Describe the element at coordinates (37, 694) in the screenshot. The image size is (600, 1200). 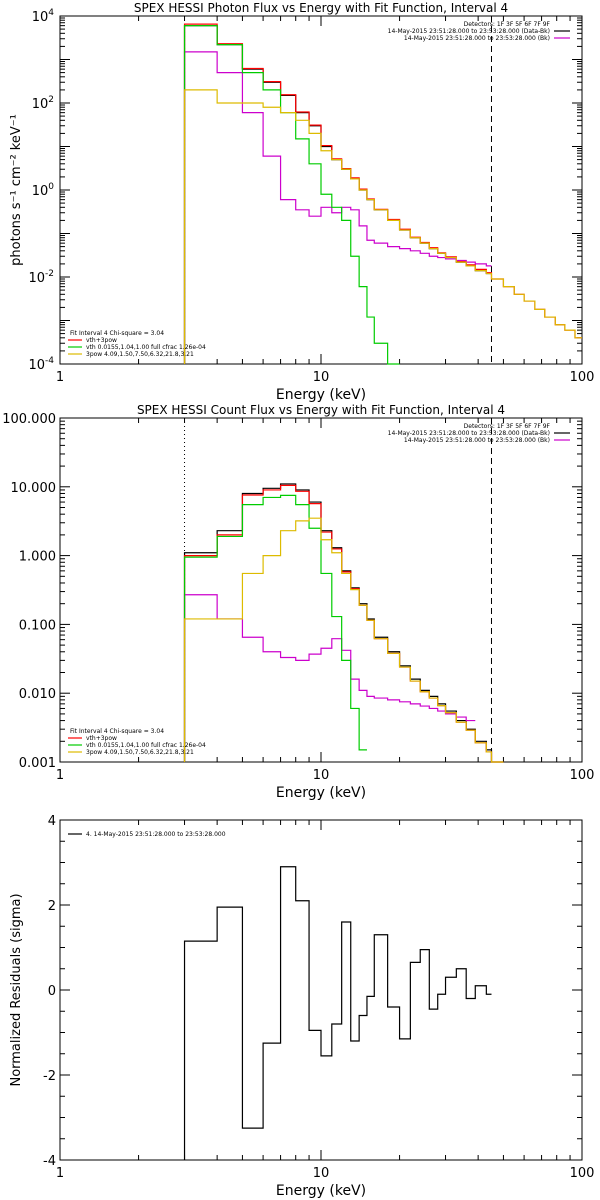
I see `y-tick-label: 0.010` at that location.